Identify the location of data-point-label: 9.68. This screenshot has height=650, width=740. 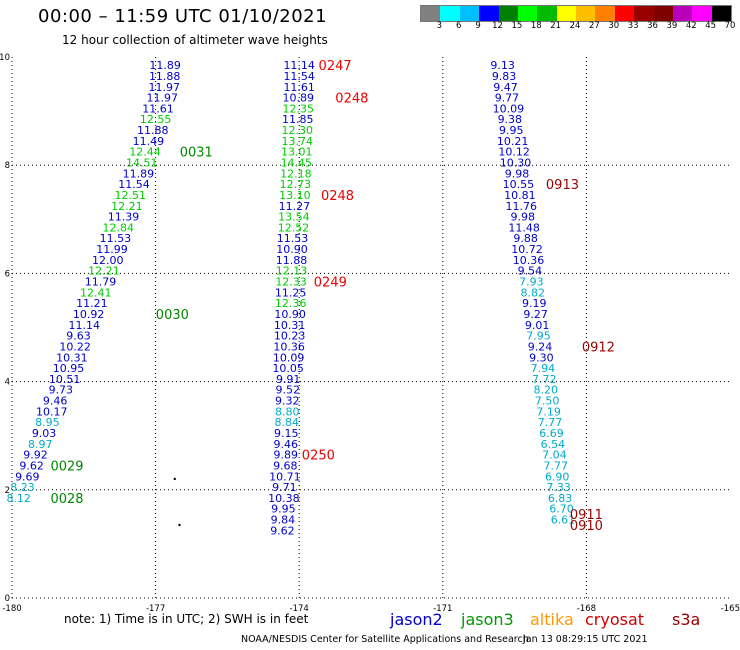
(285, 465).